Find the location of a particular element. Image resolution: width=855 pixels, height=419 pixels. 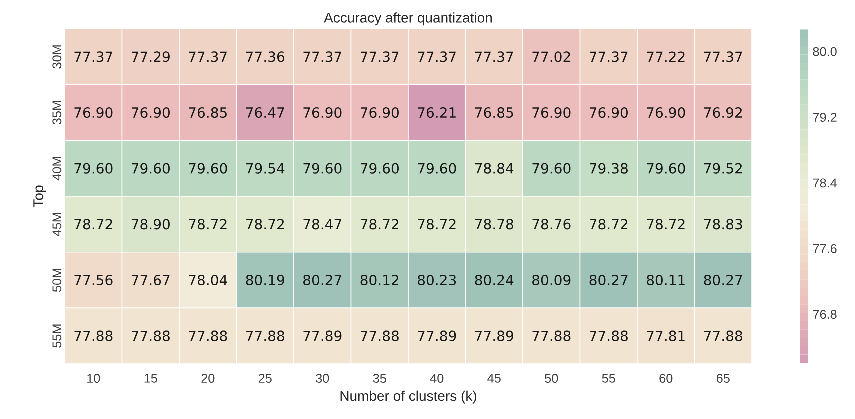

y-axis-title: Top is located at coordinates (40, 197).